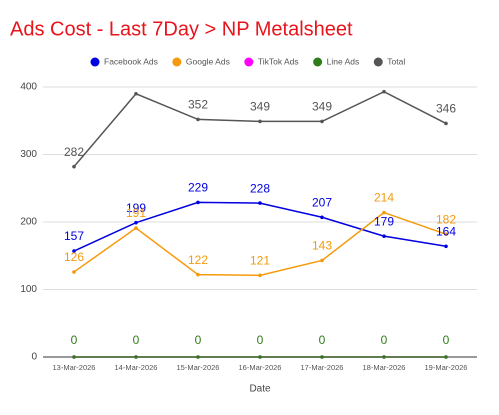  I want to click on x-tick-label: 14-Mar-2026, so click(136, 367).